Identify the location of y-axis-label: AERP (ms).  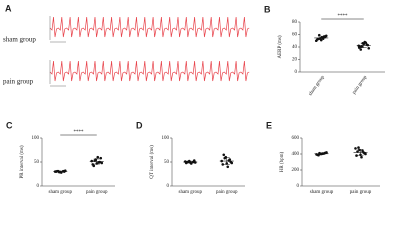
(280, 46).